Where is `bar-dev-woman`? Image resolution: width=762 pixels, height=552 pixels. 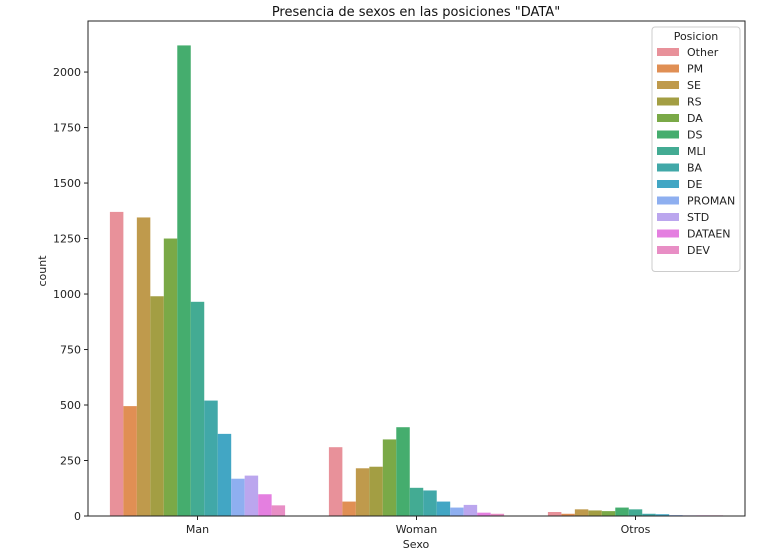 bar-dev-woman is located at coordinates (497, 514).